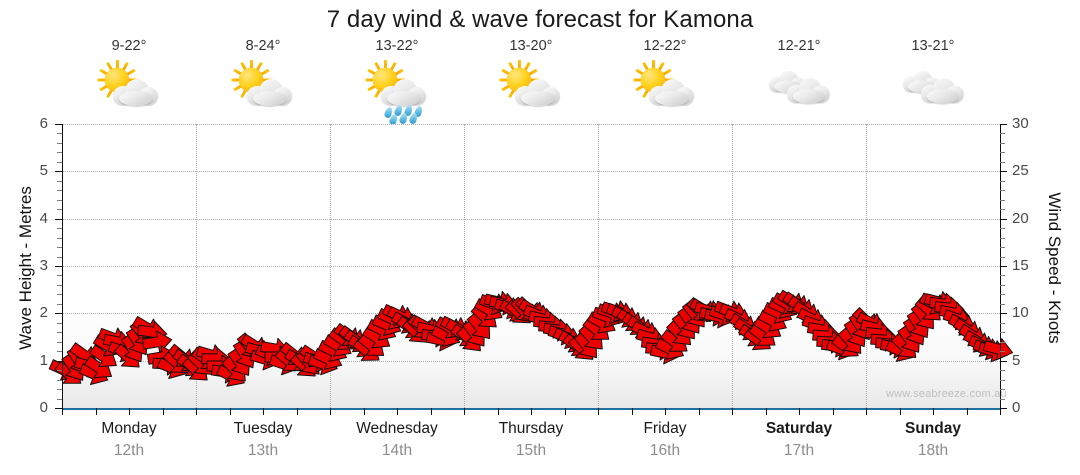  Describe the element at coordinates (129, 450) in the screenshot. I see `day-date-label: 12th` at that location.